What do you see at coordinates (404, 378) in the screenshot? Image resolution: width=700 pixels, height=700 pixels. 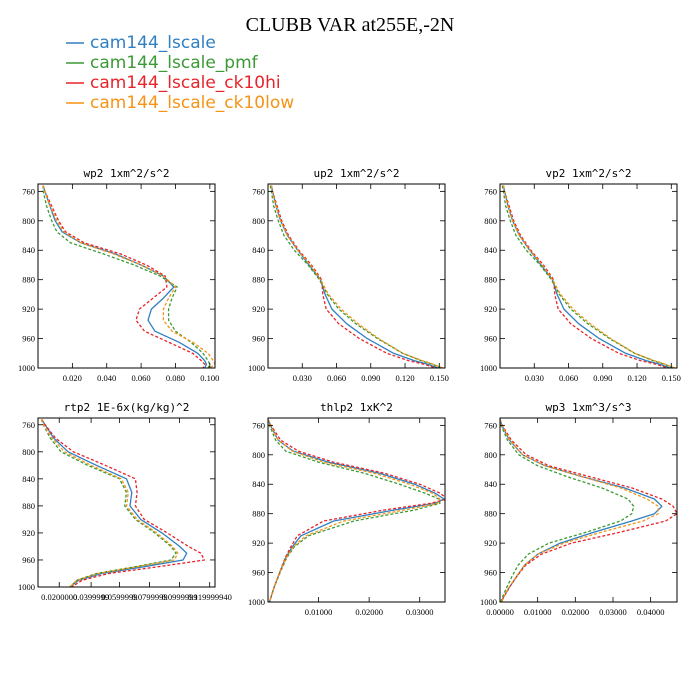 I see `x-tick-label: 0.120` at bounding box center [404, 378].